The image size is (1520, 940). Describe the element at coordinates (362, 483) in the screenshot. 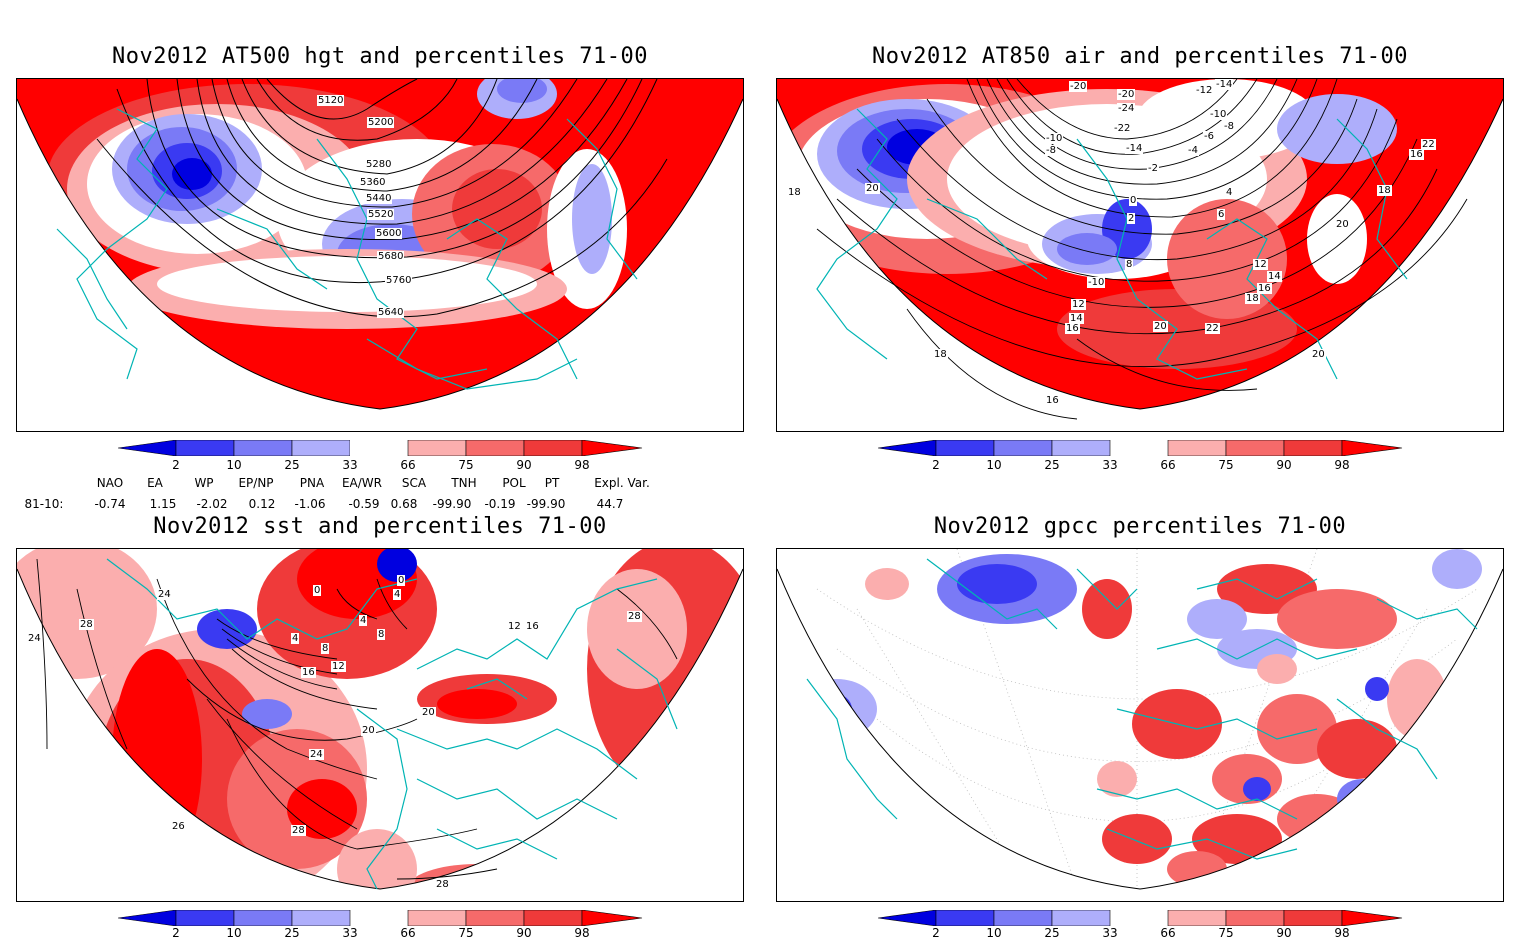

I see `index-header: EA/WR` at that location.